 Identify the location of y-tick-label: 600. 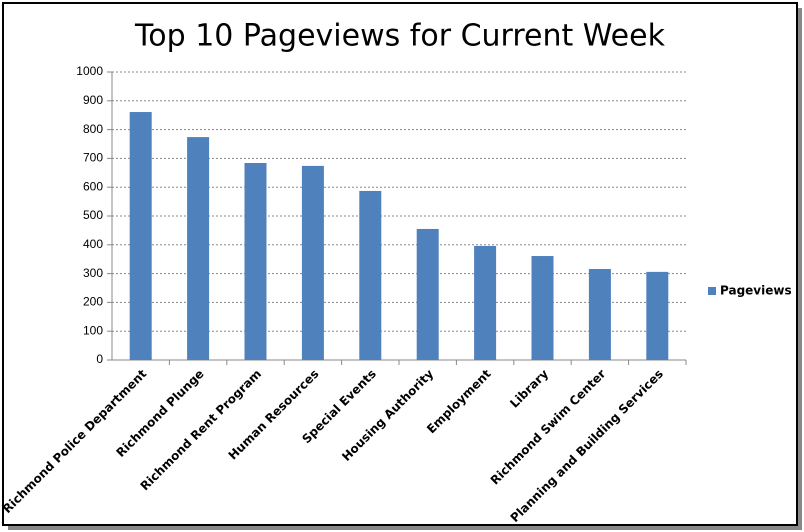
(93, 186).